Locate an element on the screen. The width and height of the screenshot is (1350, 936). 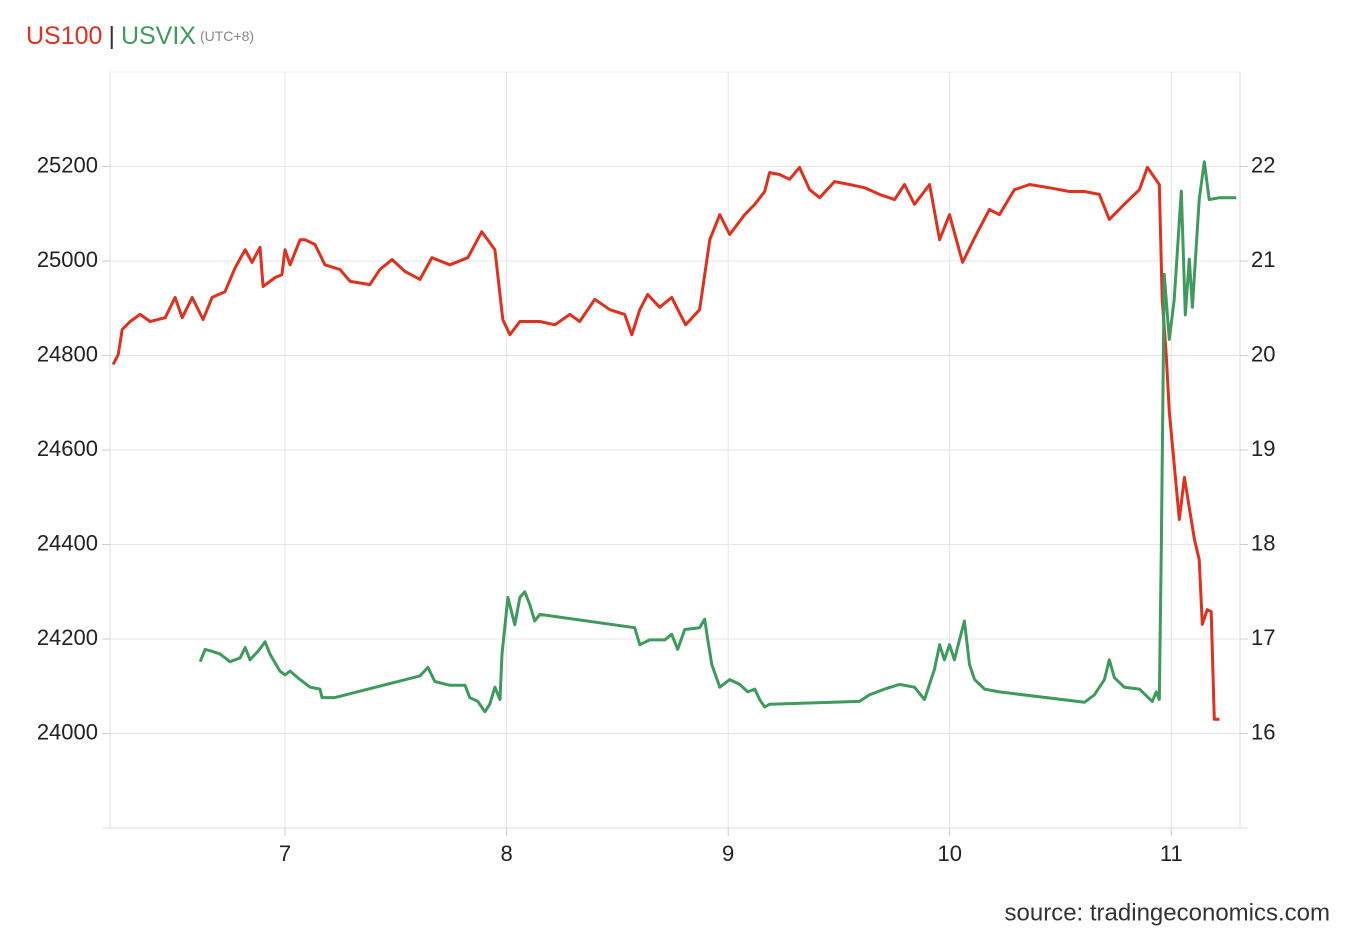
y-tick-label: 24000 is located at coordinates (67, 731).